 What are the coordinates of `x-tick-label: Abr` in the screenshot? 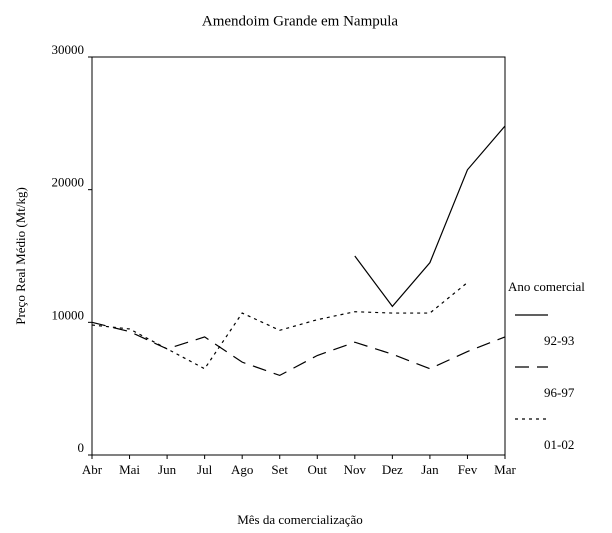 It's located at (92, 469).